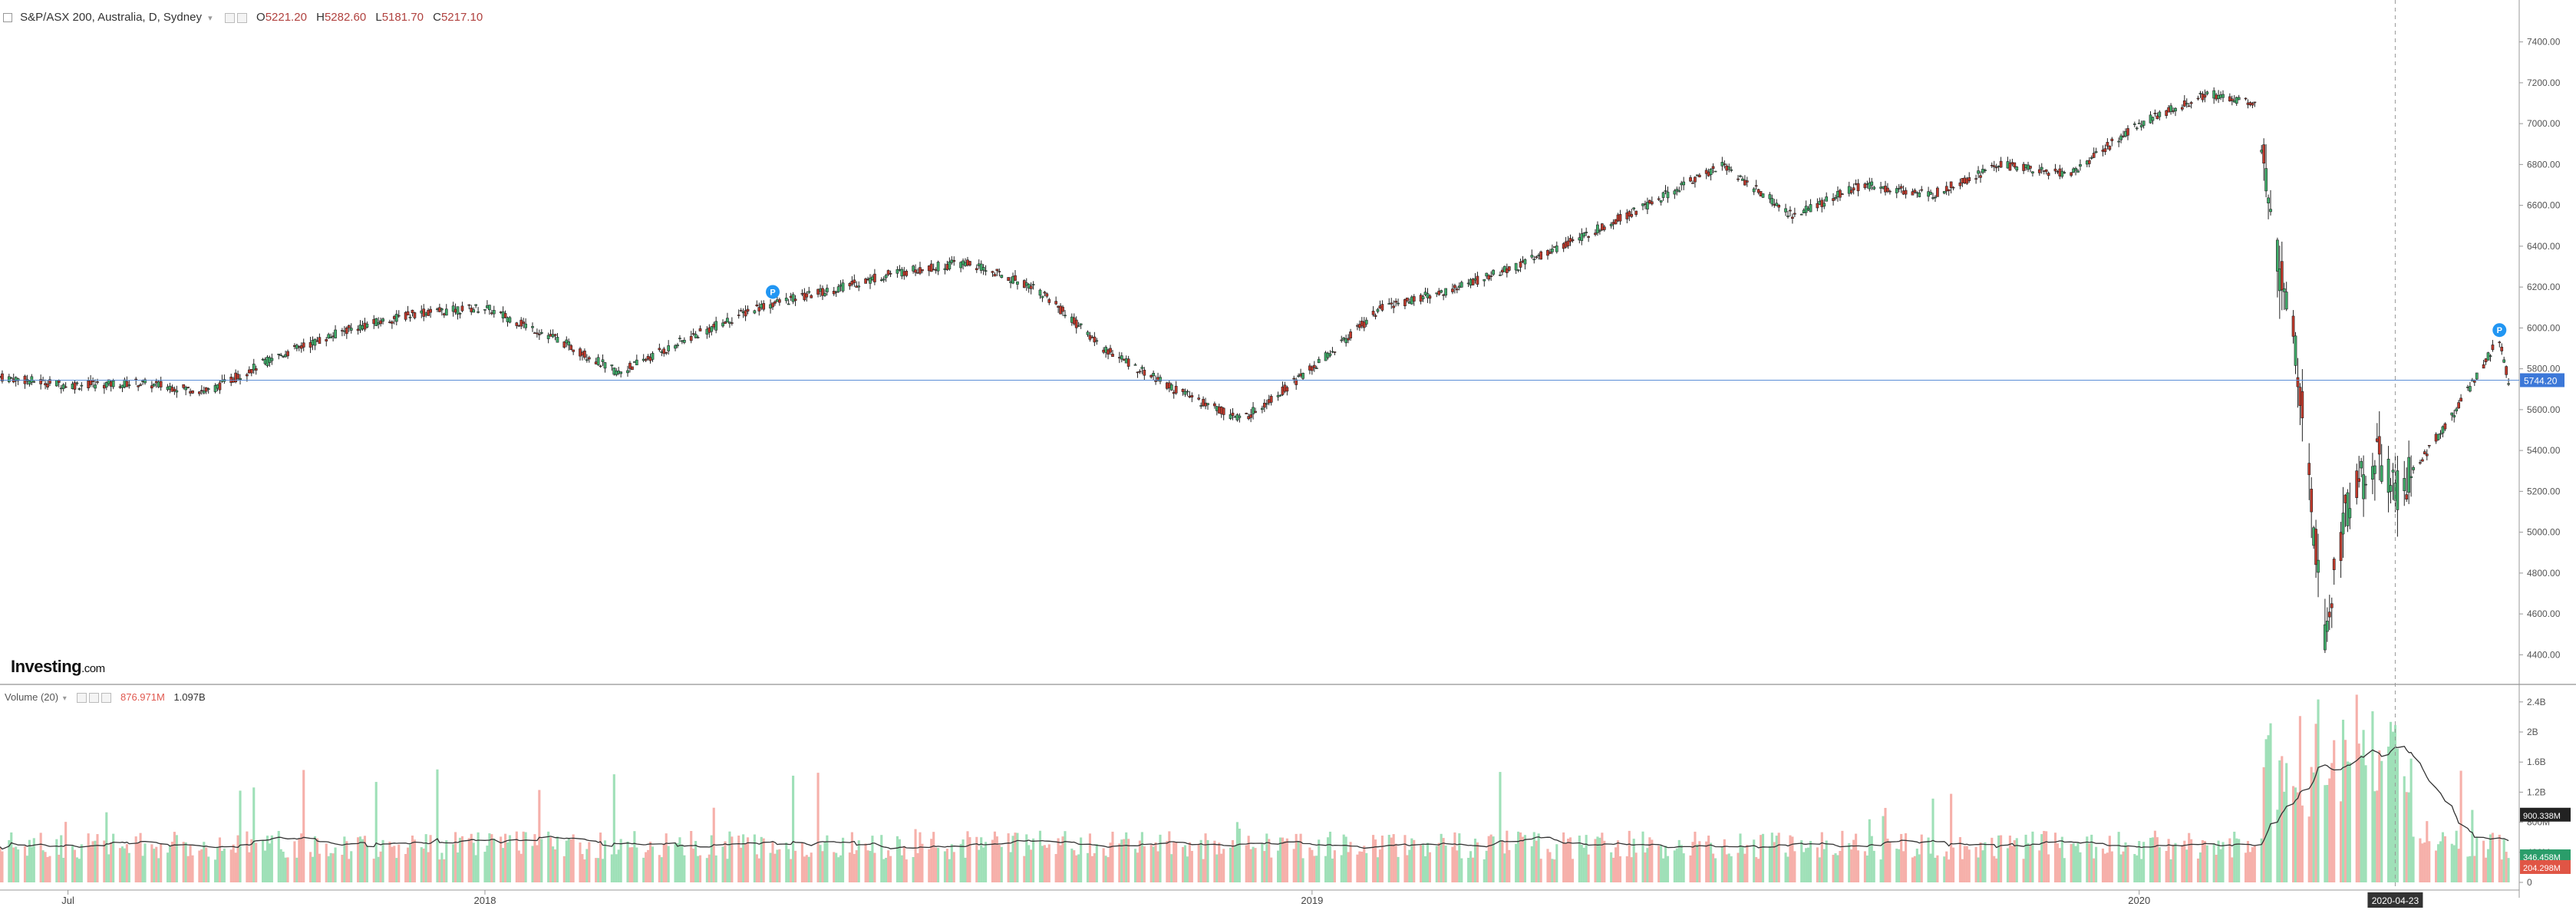  What do you see at coordinates (7, 18) in the screenshot?
I see `collapse-icon` at bounding box center [7, 18].